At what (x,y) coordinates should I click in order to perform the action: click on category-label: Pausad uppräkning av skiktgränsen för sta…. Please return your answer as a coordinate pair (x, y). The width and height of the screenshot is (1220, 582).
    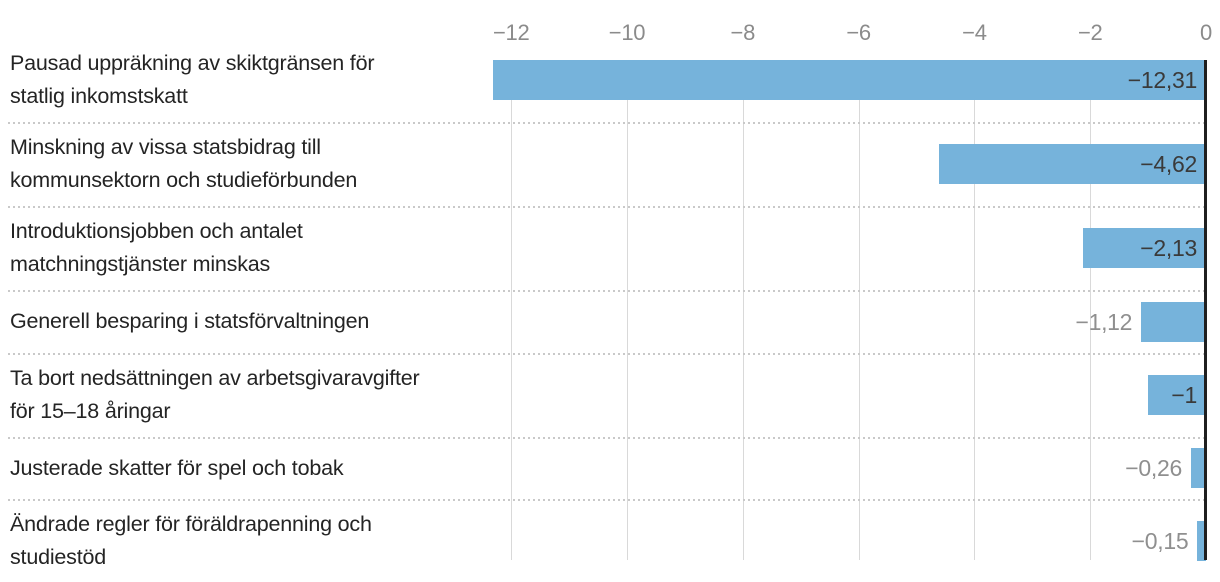
    Looking at the image, I should click on (192, 80).